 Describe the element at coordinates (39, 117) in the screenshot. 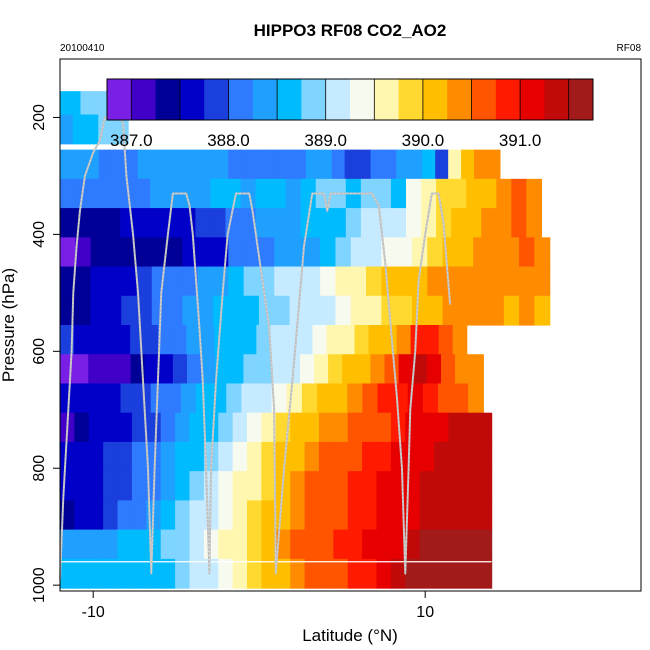

I see `y-tick-label: 200` at that location.